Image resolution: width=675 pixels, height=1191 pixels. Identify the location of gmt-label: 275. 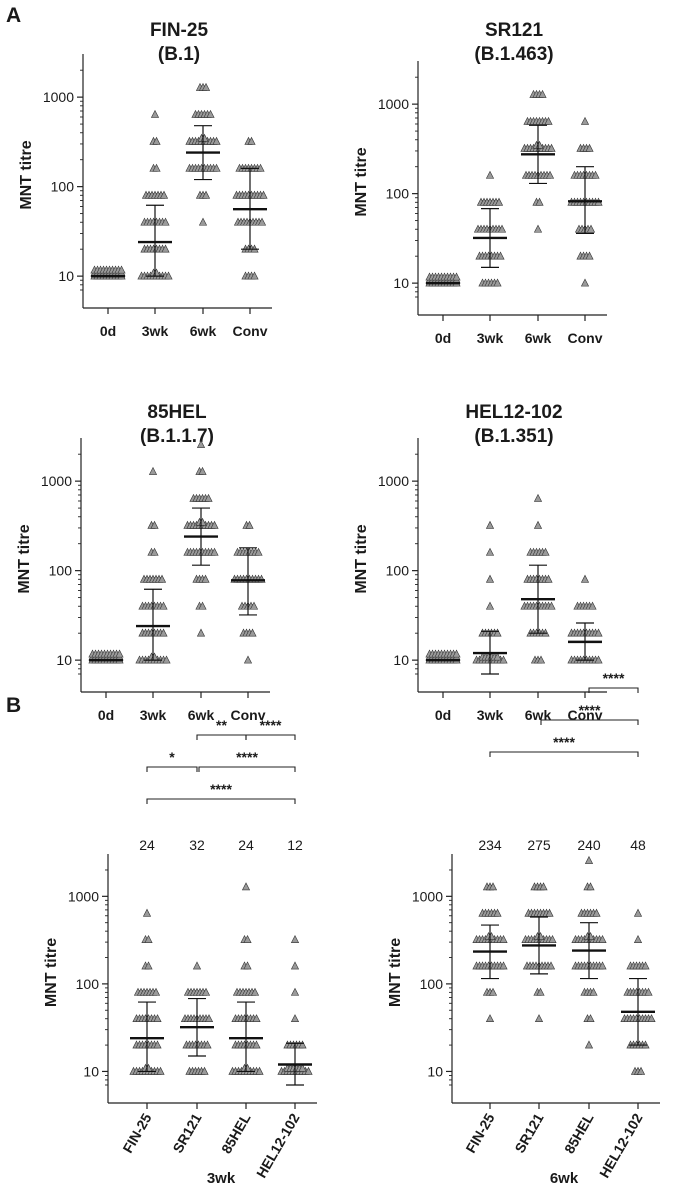
(539, 845).